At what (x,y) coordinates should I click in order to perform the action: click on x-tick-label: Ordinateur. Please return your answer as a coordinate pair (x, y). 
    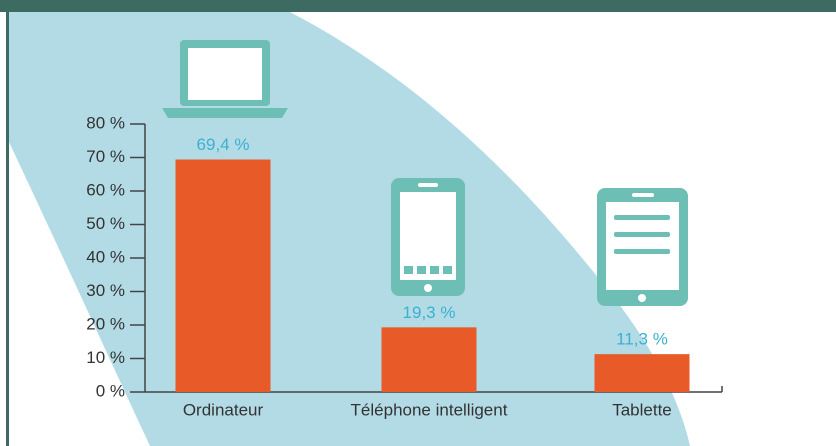
    Looking at the image, I should click on (223, 409).